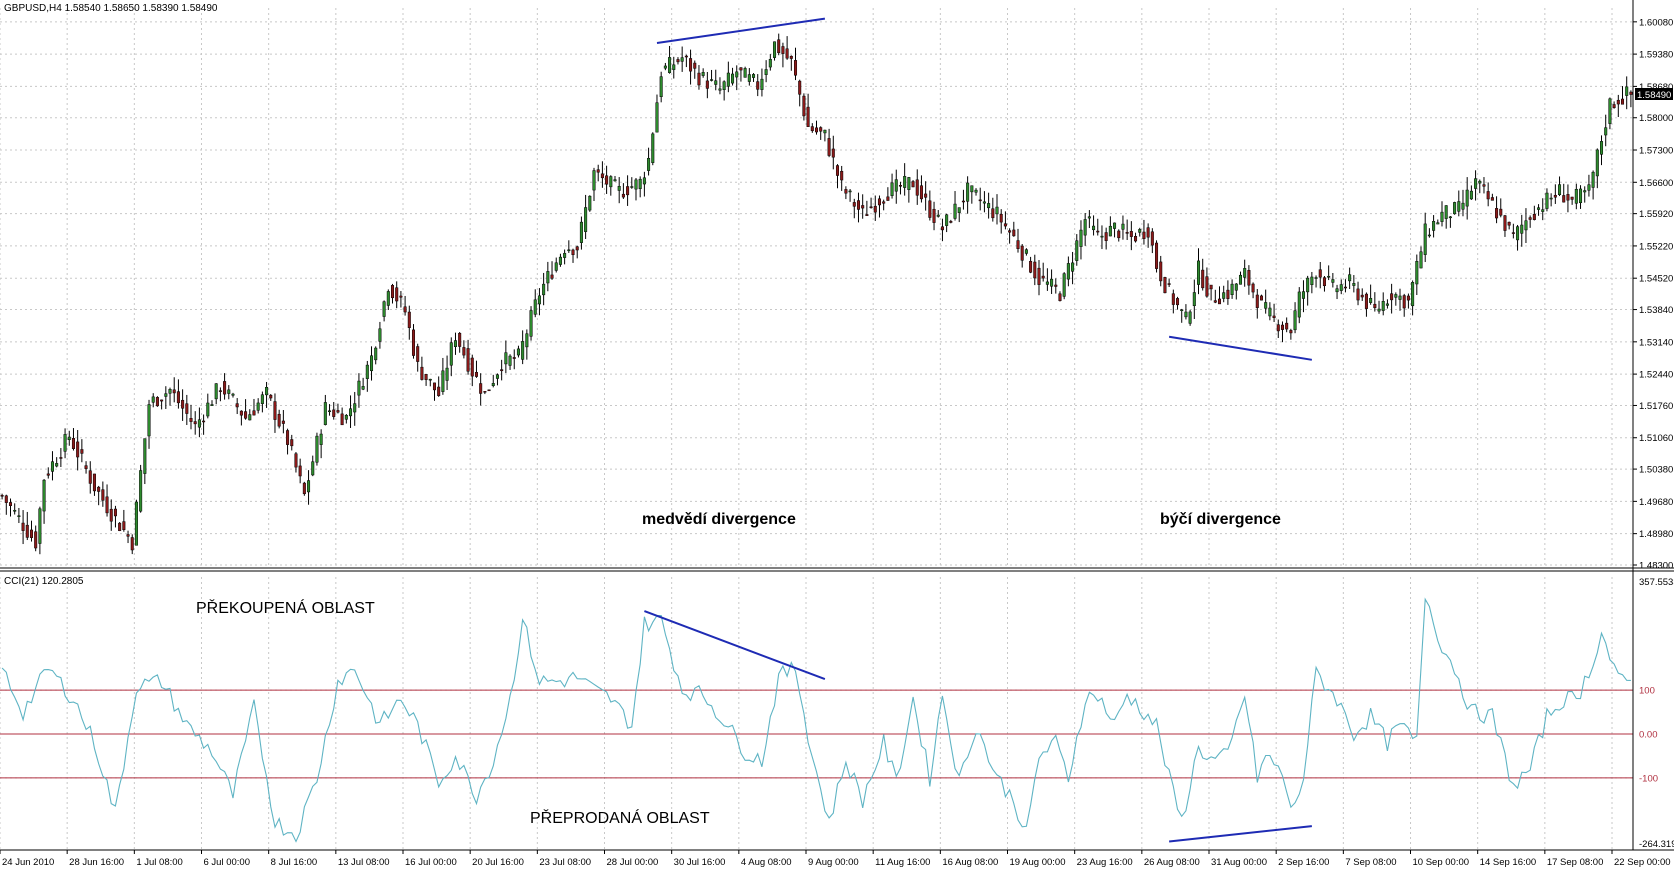  I want to click on time-tick-label: 24 Jun 2010, so click(28, 862).